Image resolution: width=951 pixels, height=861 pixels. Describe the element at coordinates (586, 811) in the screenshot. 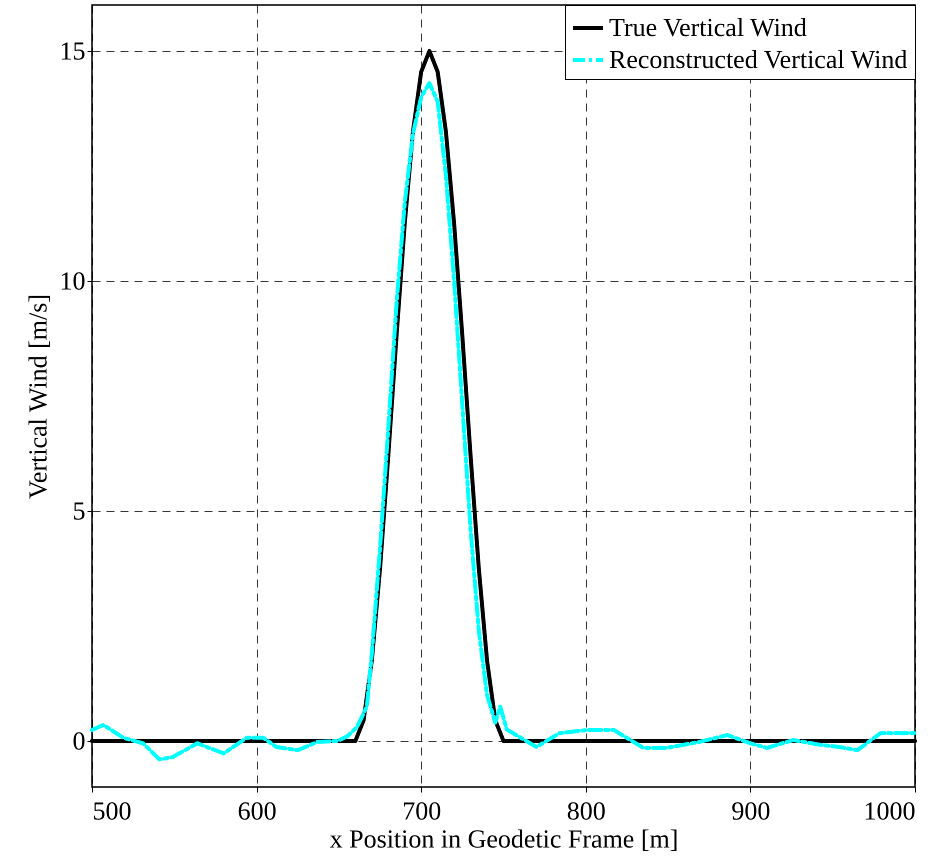

I see `x-tick-label: 800` at that location.